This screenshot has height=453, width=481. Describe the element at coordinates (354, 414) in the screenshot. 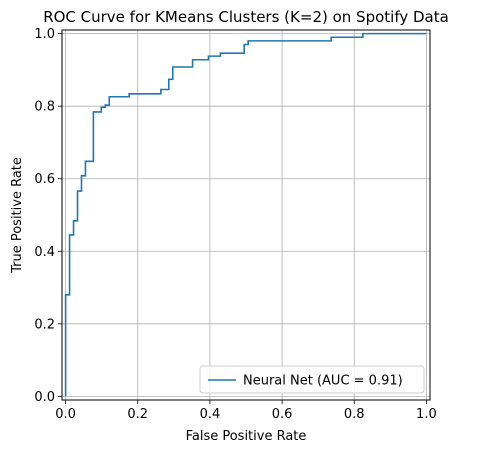

I see `x-tick-label: 0.8` at that location.